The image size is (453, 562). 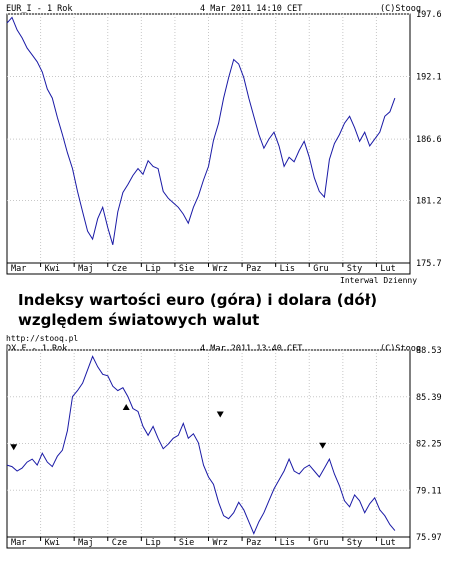 I want to click on caption-line-2: względem światowych walut, so click(x=139, y=320).